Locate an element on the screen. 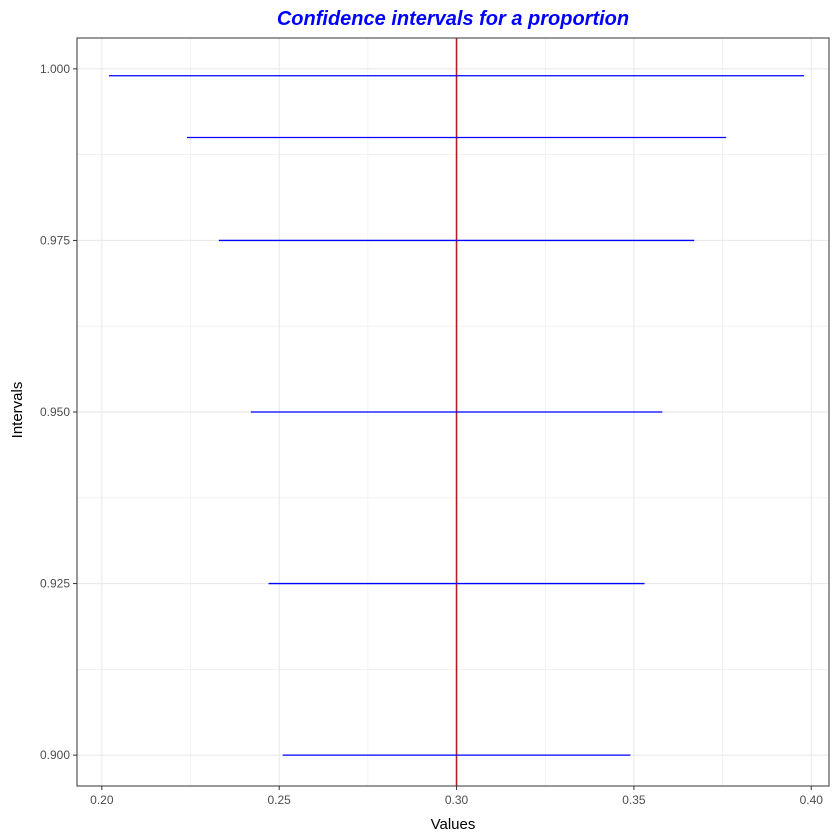 This screenshot has height=840, width=840. chart-title: Confidence intervals for a proportion is located at coordinates (453, 19).